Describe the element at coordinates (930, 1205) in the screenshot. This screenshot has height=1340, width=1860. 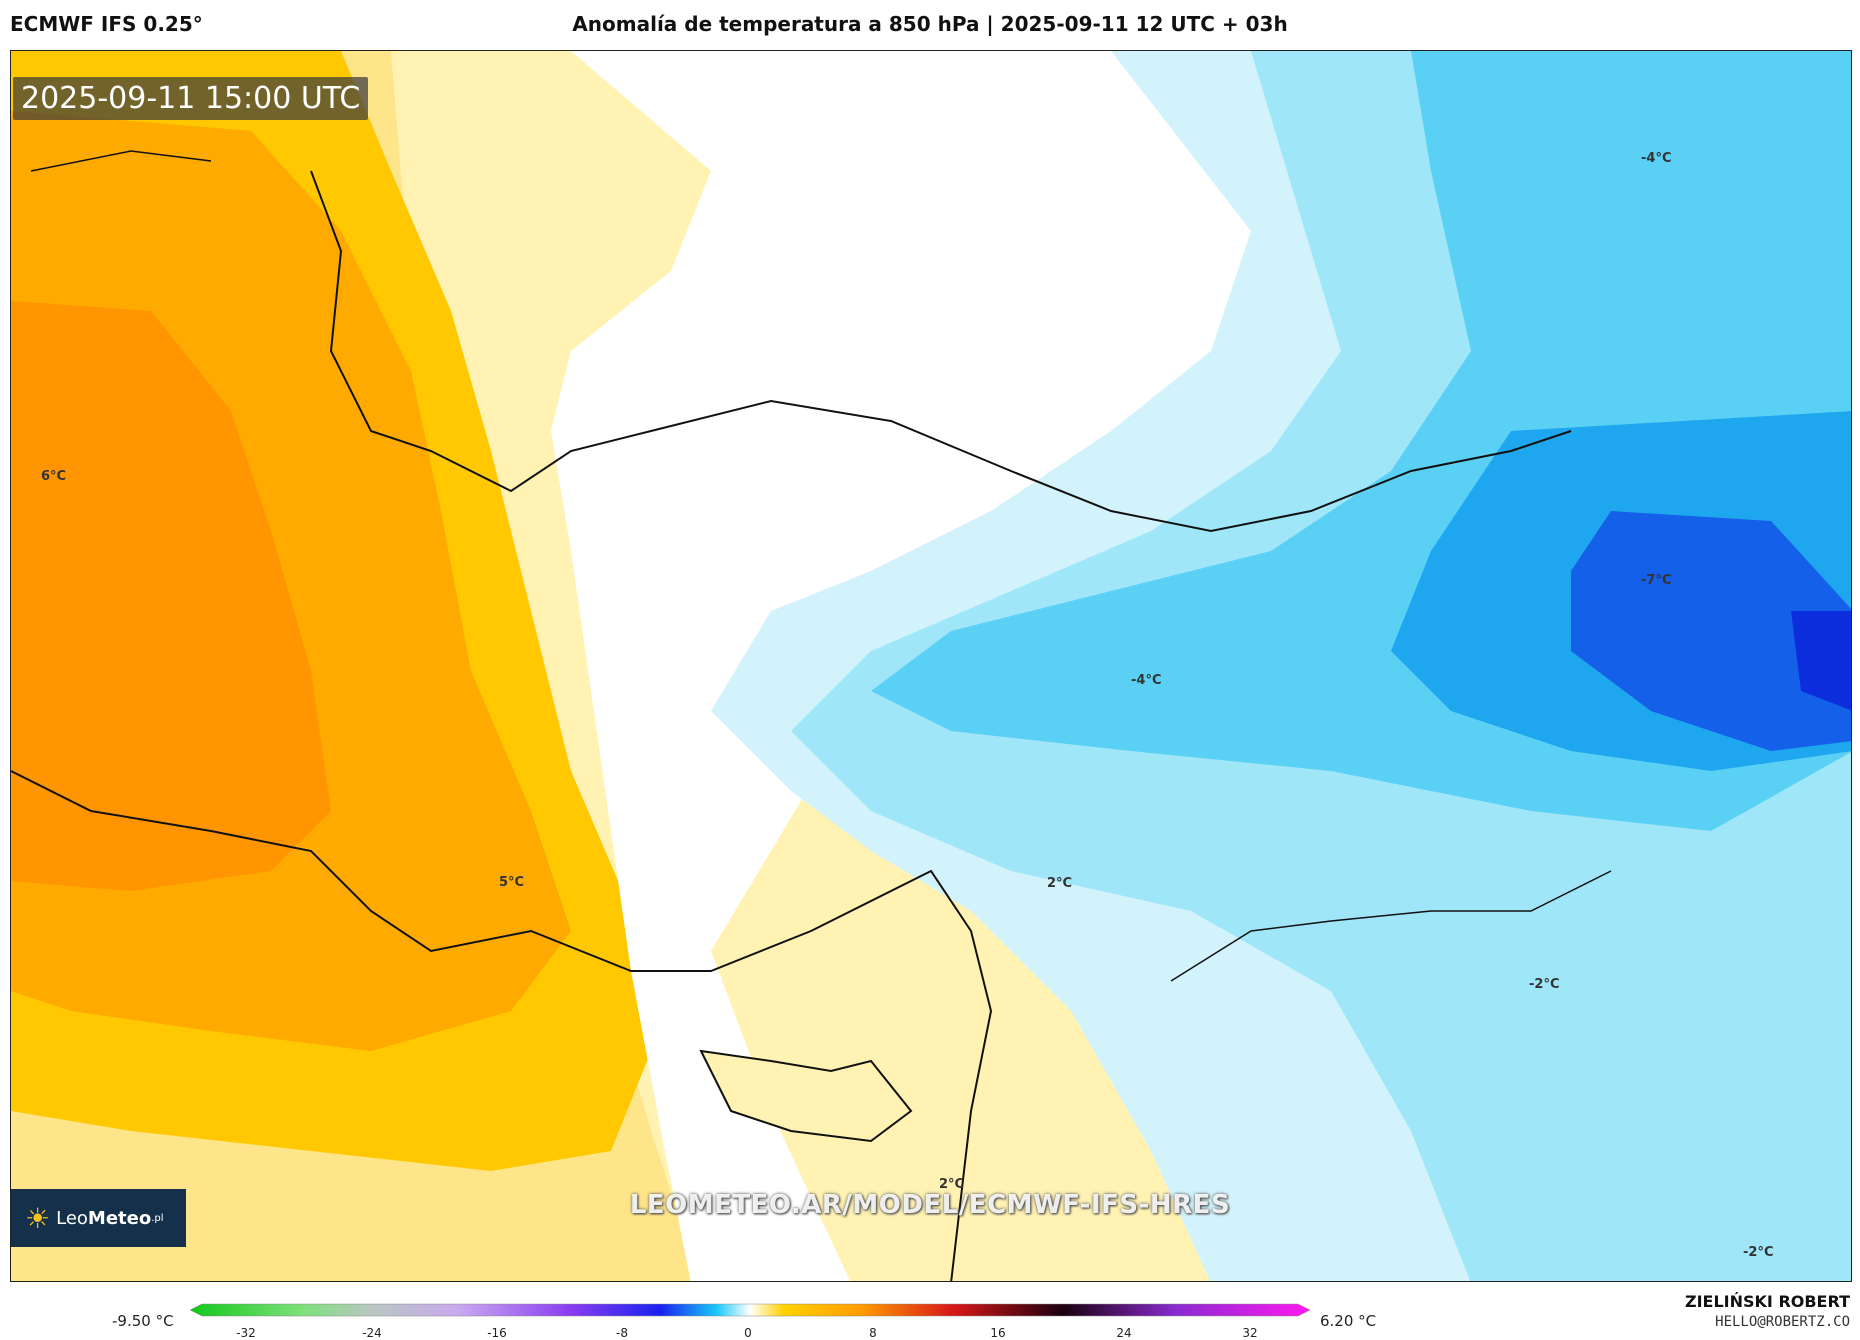
I see `source-watermark: LEOMETEO.AR/MODEL/ECMWF-IFS-HRES` at that location.